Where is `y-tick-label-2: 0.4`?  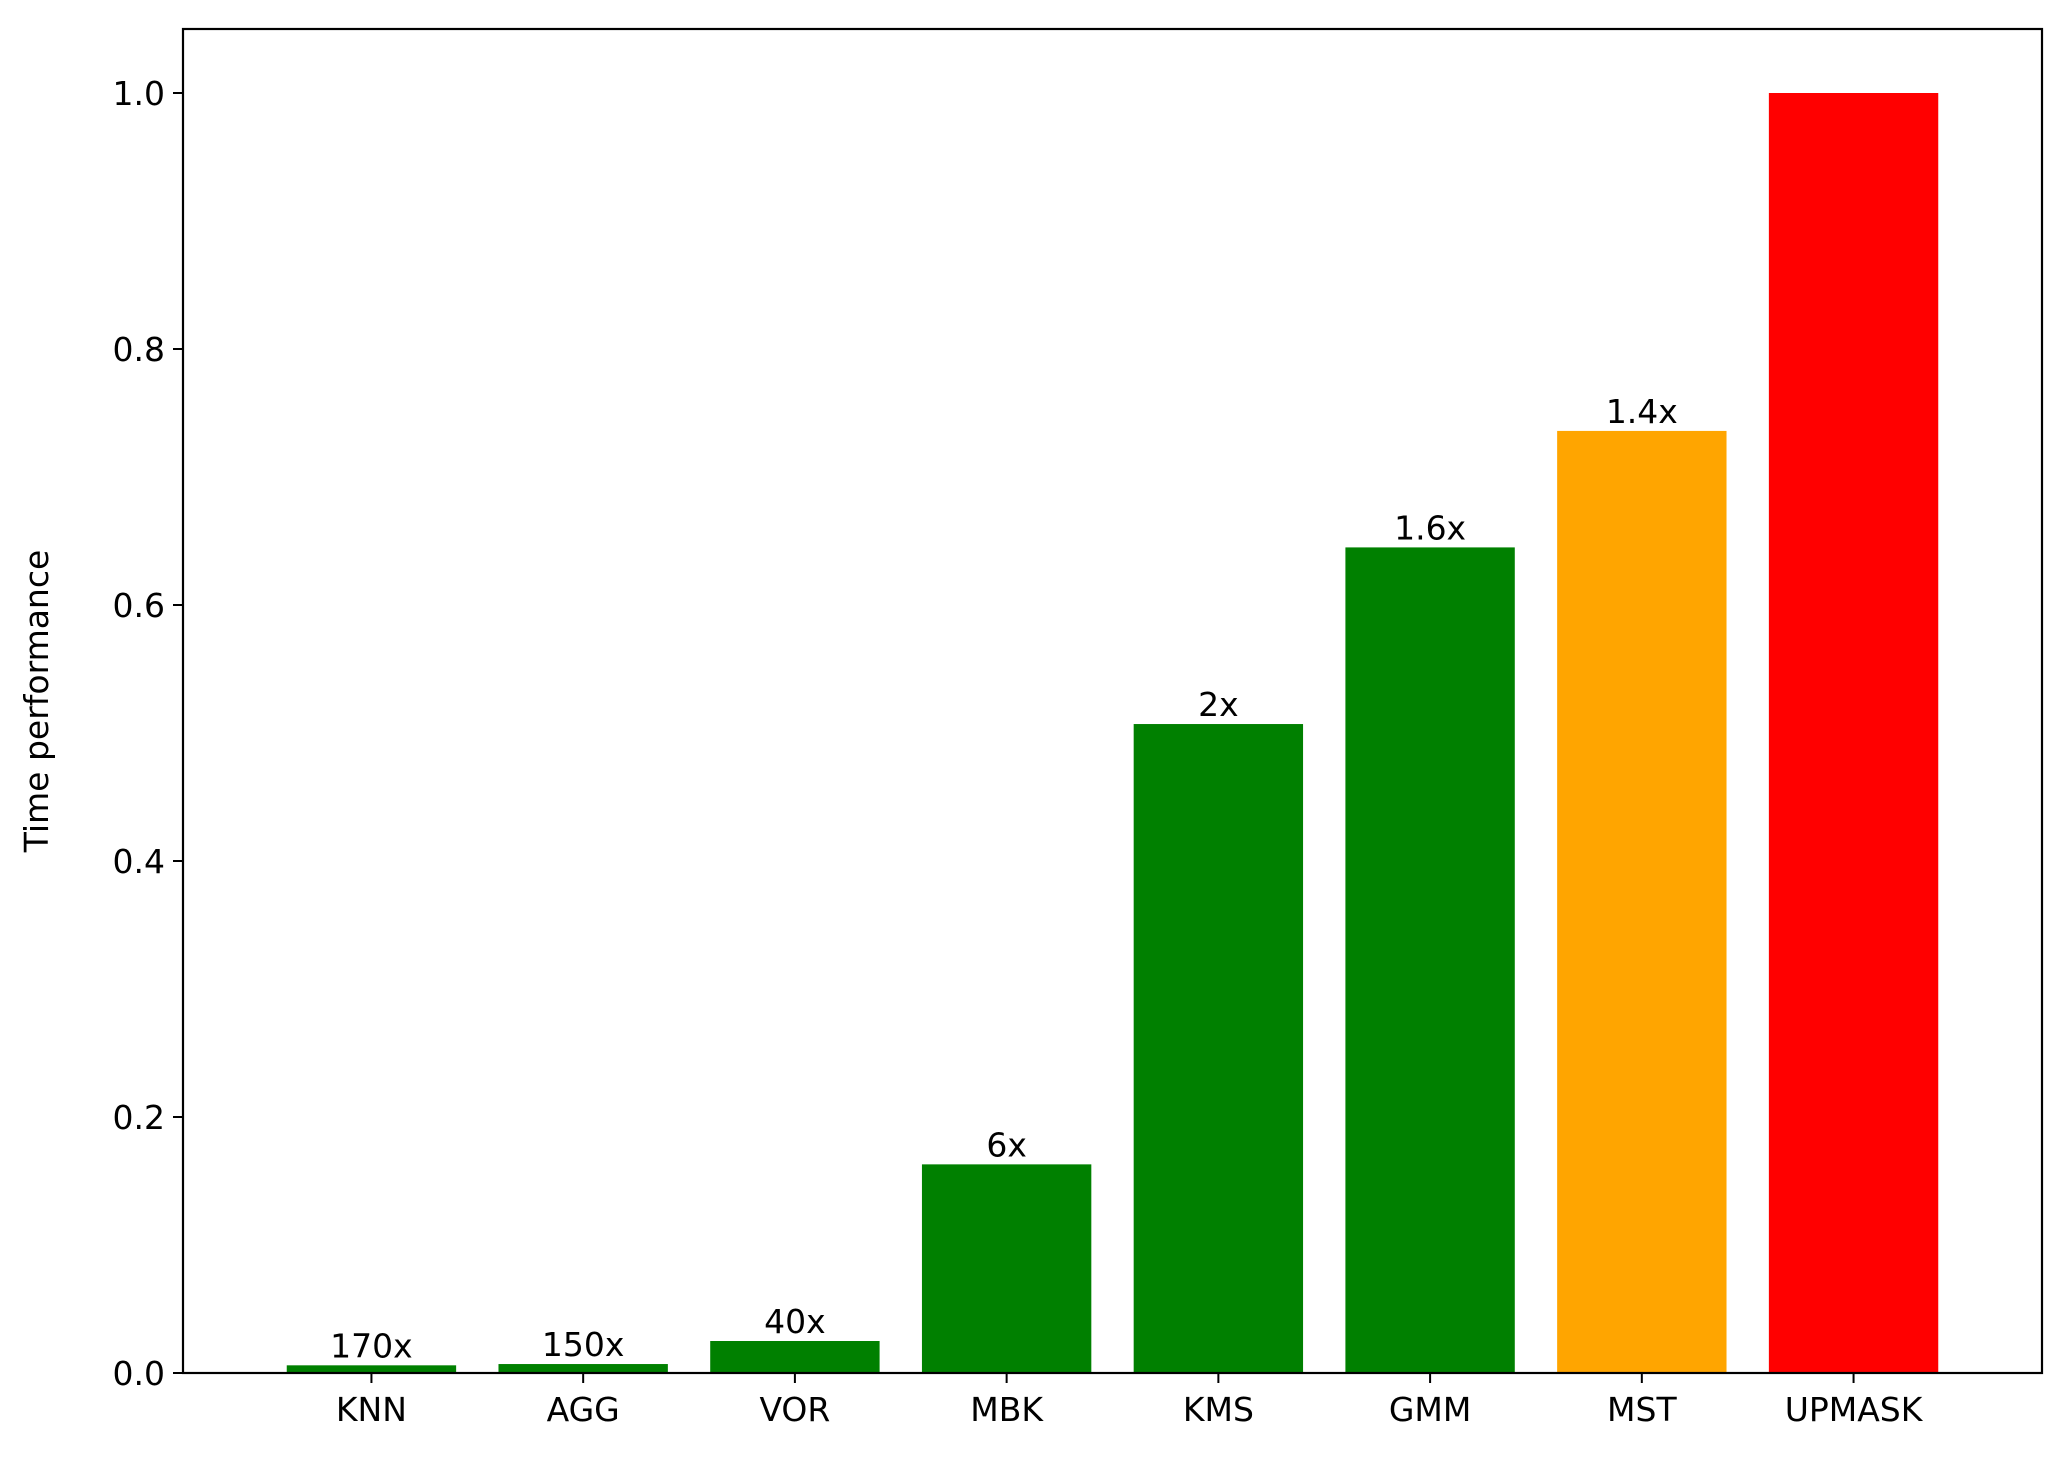 y-tick-label-2: 0.4 is located at coordinates (139, 861).